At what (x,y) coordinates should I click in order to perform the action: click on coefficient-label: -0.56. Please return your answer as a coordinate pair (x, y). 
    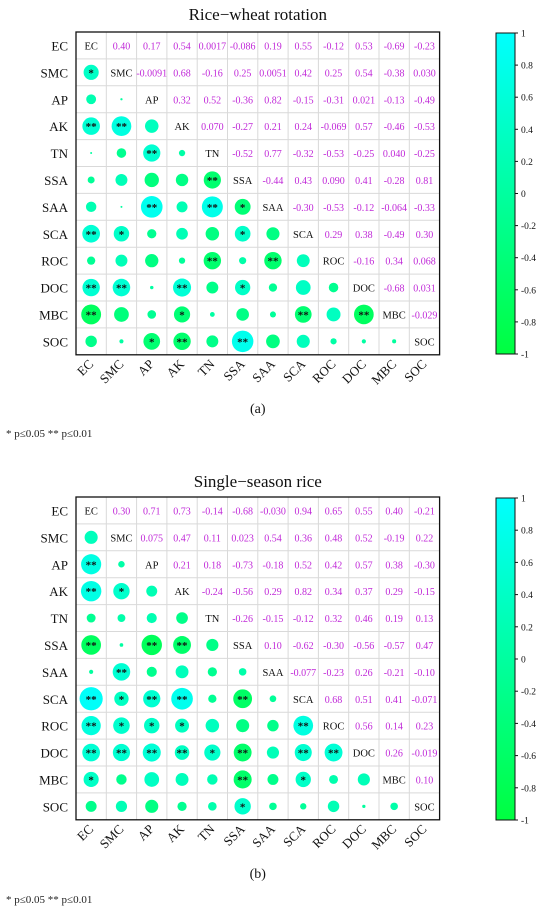
    Looking at the image, I should click on (363, 646).